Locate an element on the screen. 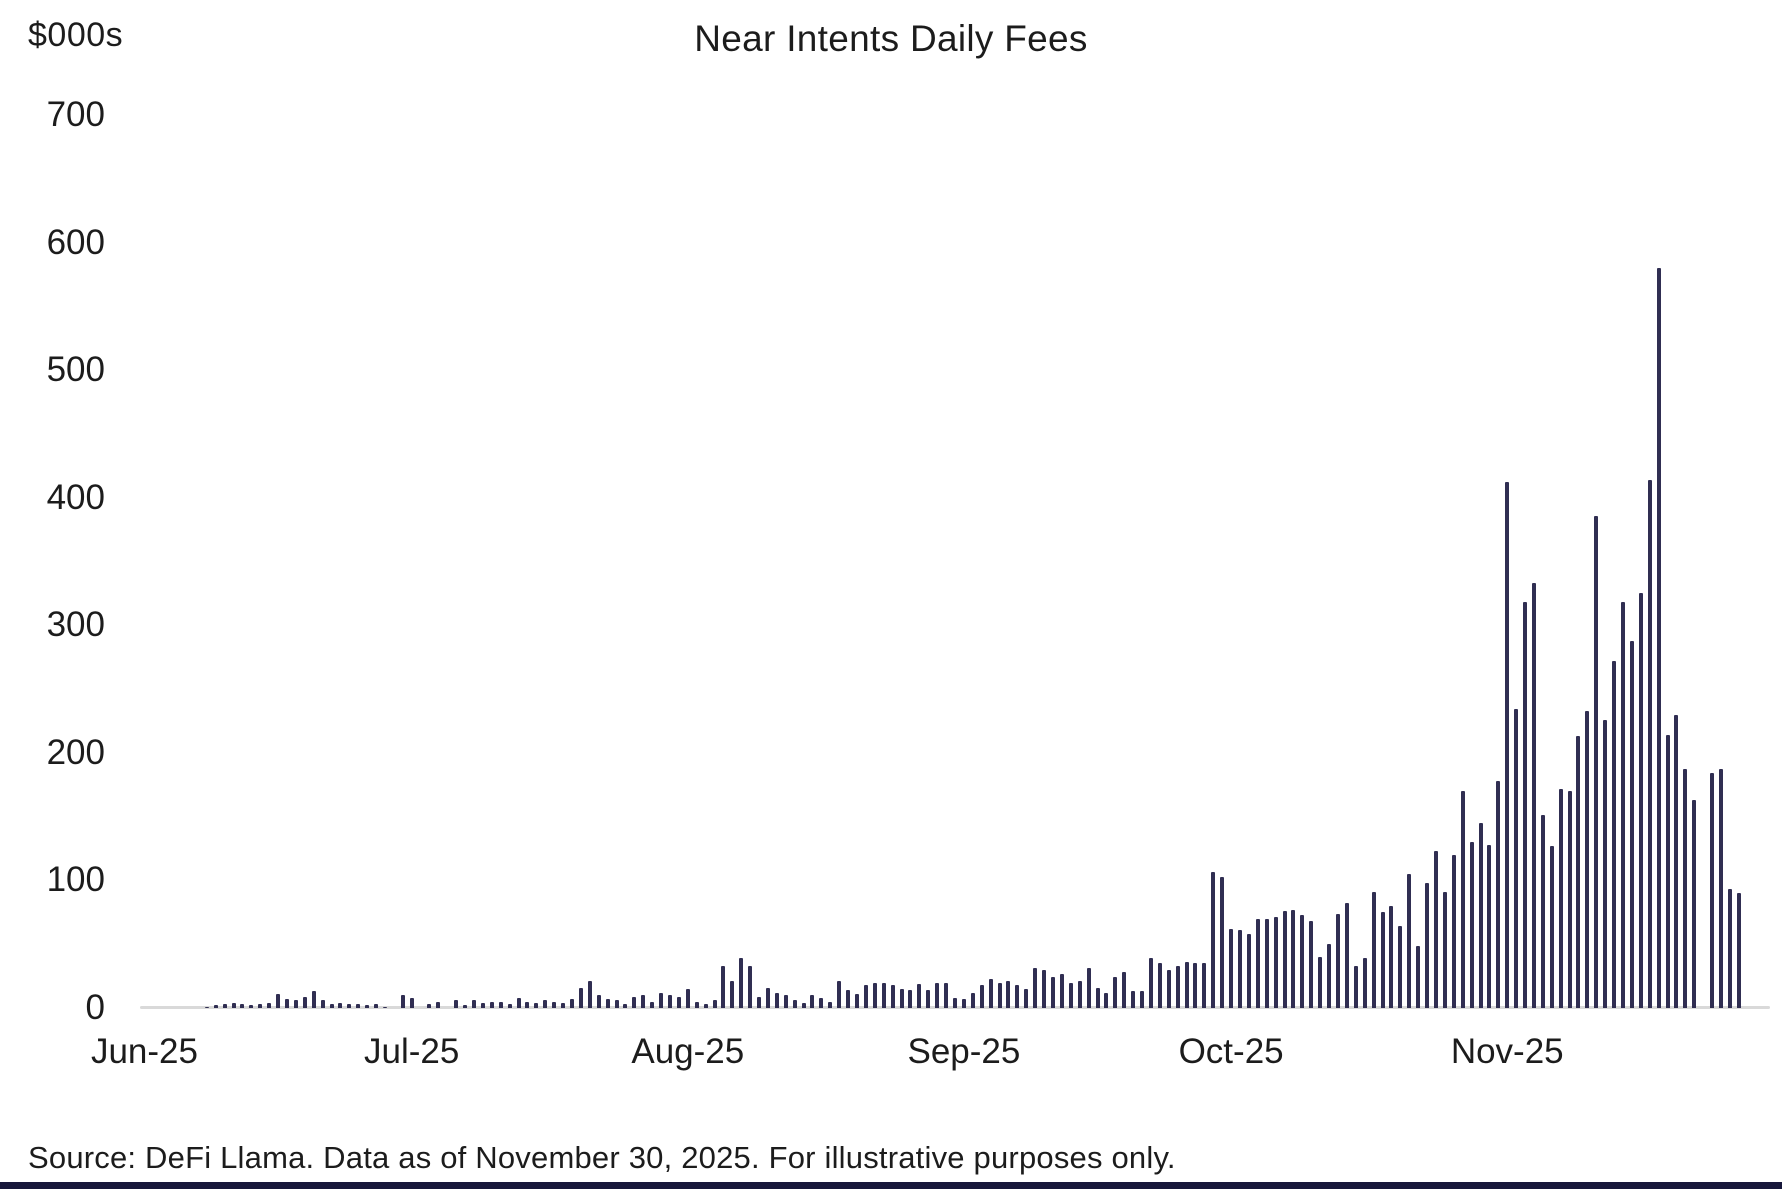 This screenshot has height=1189, width=1782. y-tick-label-100: 100 is located at coordinates (75, 880).